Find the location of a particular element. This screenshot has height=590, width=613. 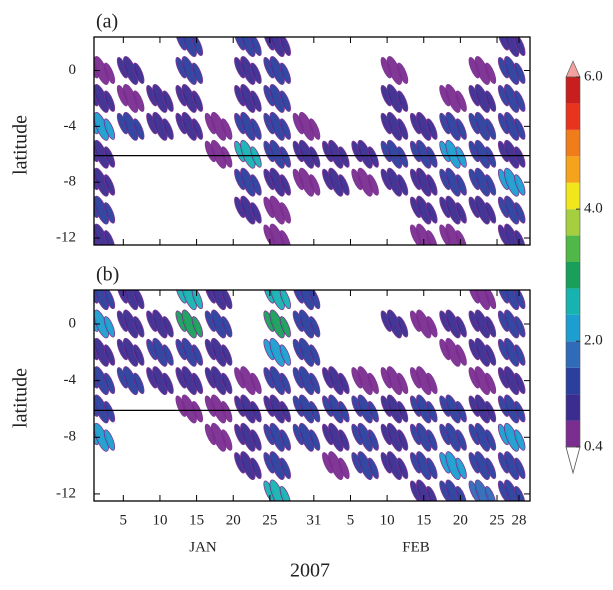

colorbar-over is located at coordinates (573, 69).